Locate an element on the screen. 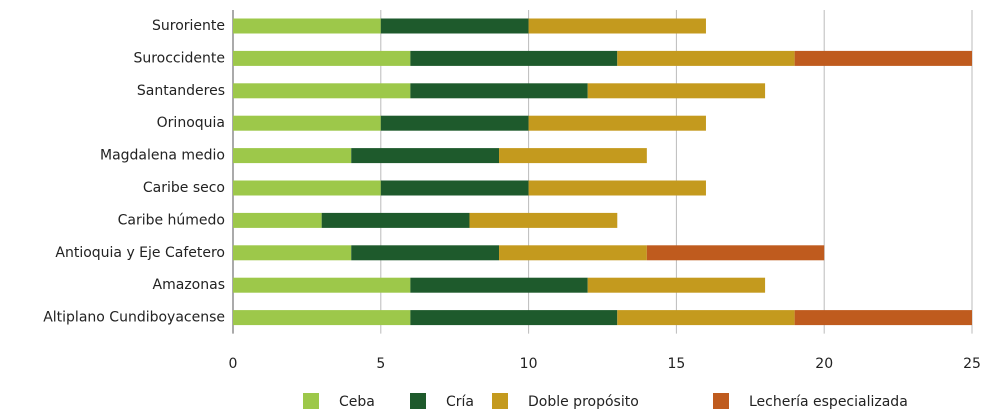 Image resolution: width=981 pixels, height=413 pixels. y-tick-label: Magdalena medio is located at coordinates (162, 156).